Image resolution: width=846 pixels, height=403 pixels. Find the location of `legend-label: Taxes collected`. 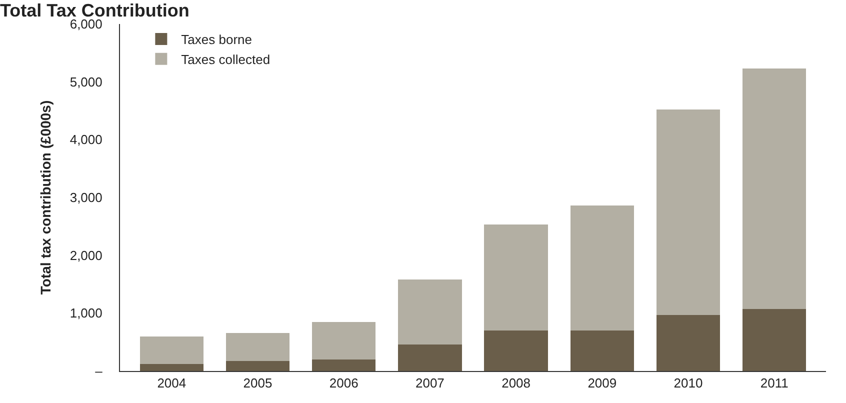

legend-label: Taxes collected is located at coordinates (225, 59).